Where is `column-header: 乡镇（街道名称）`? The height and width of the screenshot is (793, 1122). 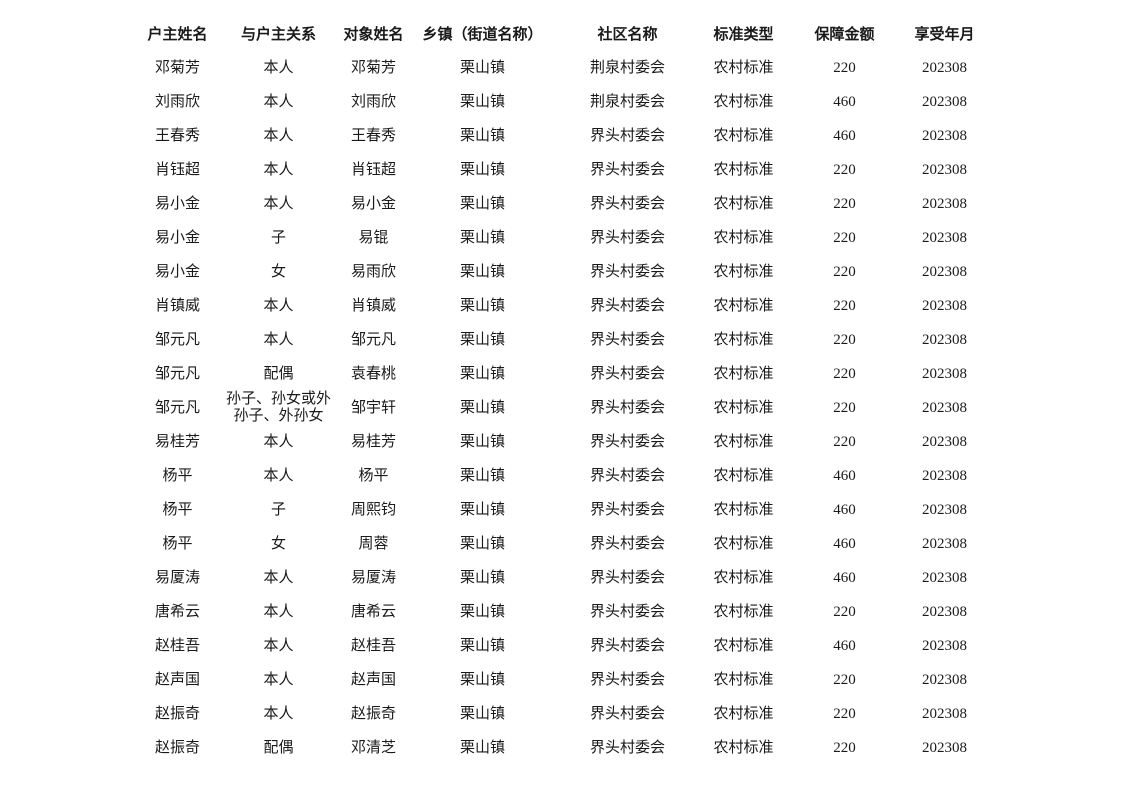
column-header: 乡镇（街道名称） is located at coordinates (482, 34).